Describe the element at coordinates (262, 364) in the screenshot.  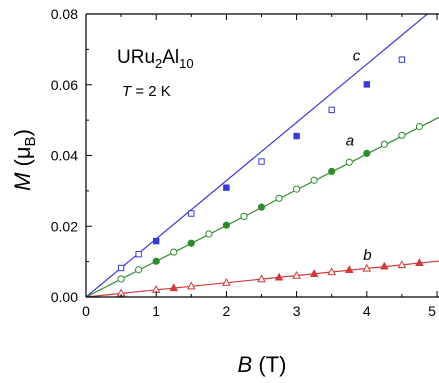
I see `x-axis-label: B (T)` at that location.